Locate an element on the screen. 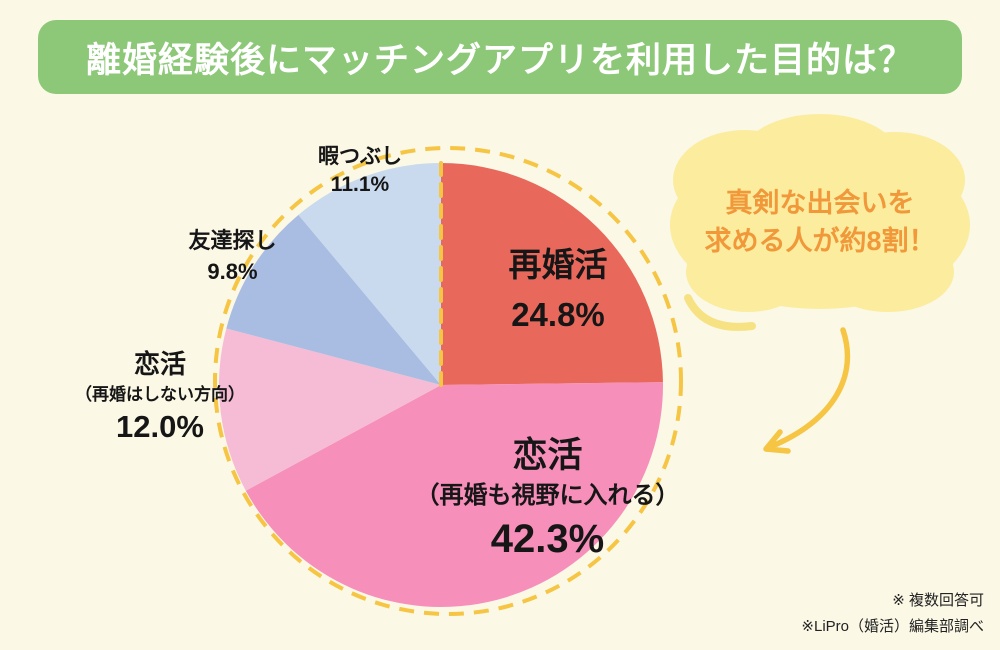 This screenshot has width=1000, height=650. slice-subtitle: （再婚はしない方向） is located at coordinates (160, 394).